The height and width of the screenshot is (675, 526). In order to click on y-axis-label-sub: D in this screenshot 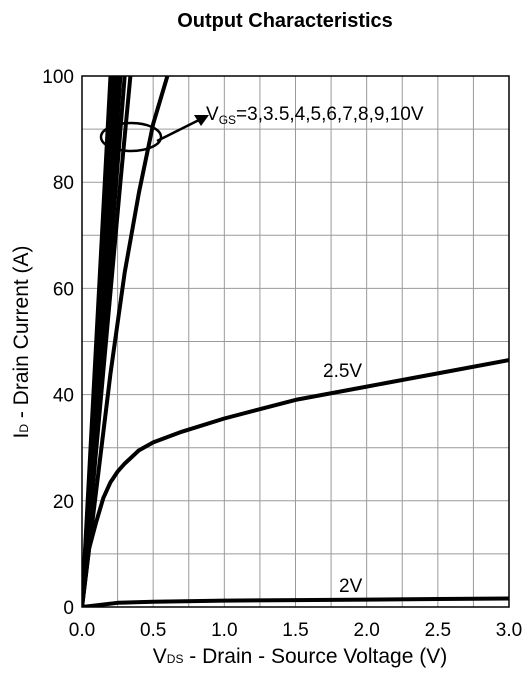, I will do `click(24, 428)`.